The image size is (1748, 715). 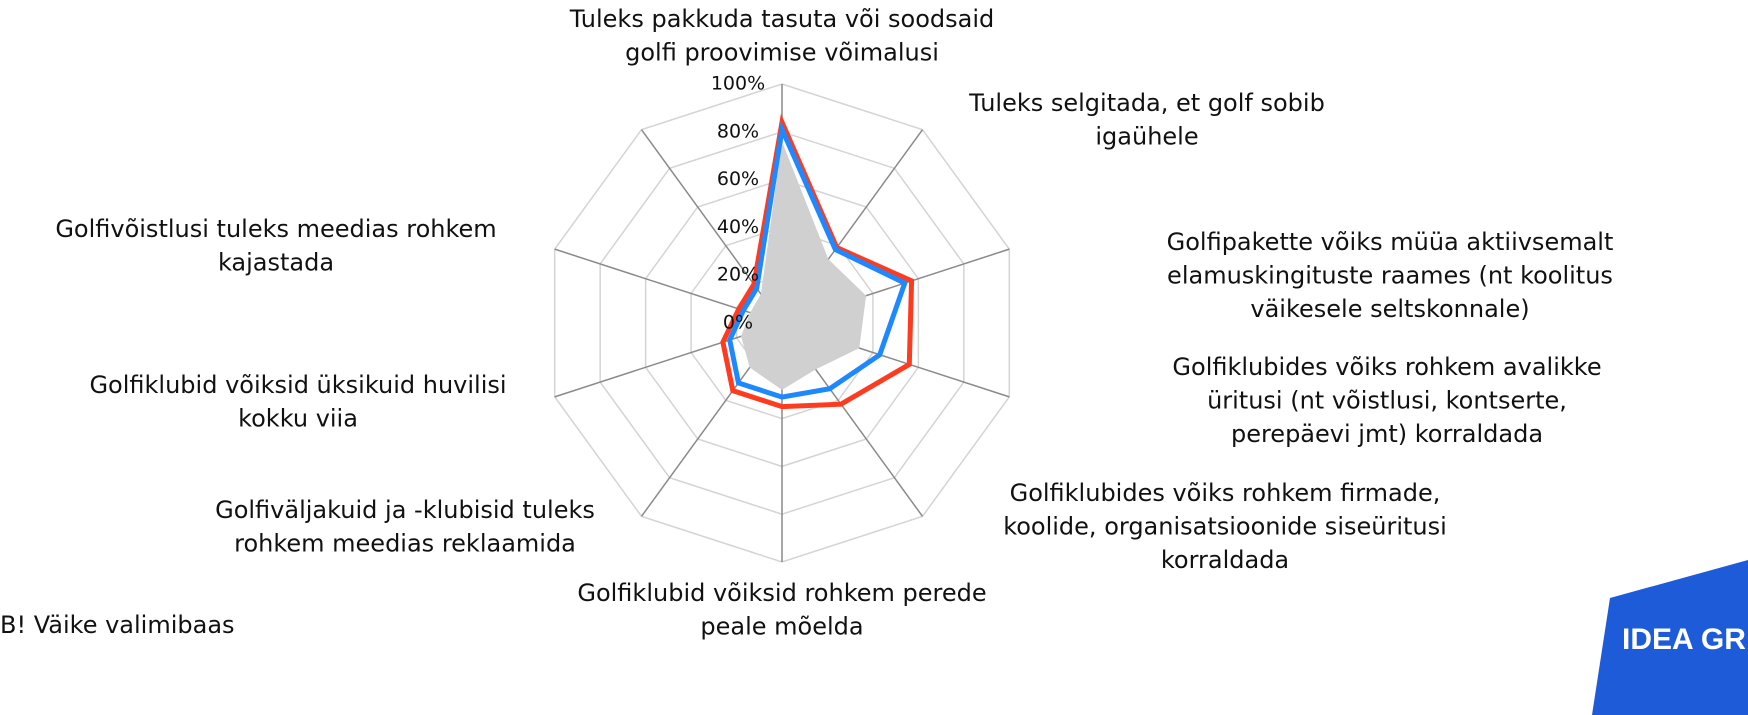 What do you see at coordinates (1225, 560) in the screenshot?
I see `category-label: korraldada` at bounding box center [1225, 560].